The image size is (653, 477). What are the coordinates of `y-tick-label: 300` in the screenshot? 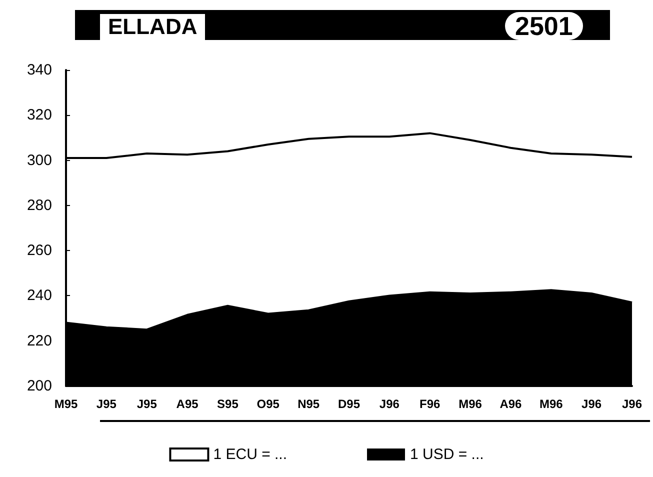 It's located at (39, 160).